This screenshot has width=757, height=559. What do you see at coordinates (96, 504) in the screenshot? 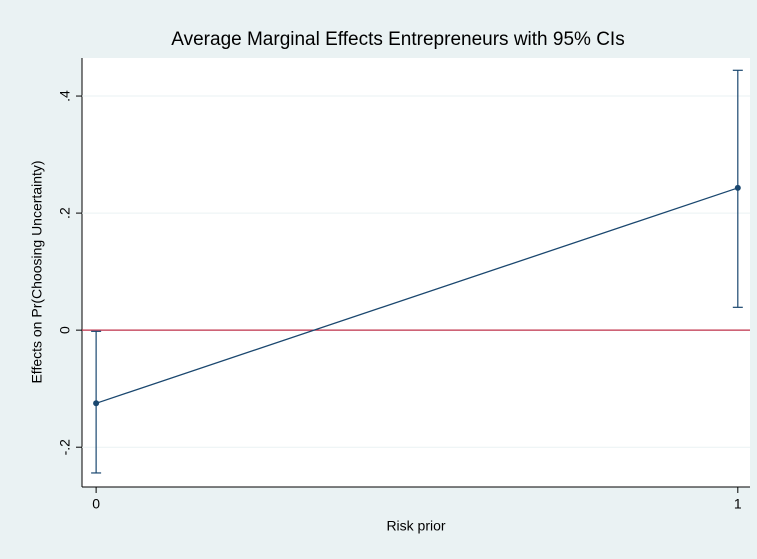
I see `x-tick-label: 0` at bounding box center [96, 504].